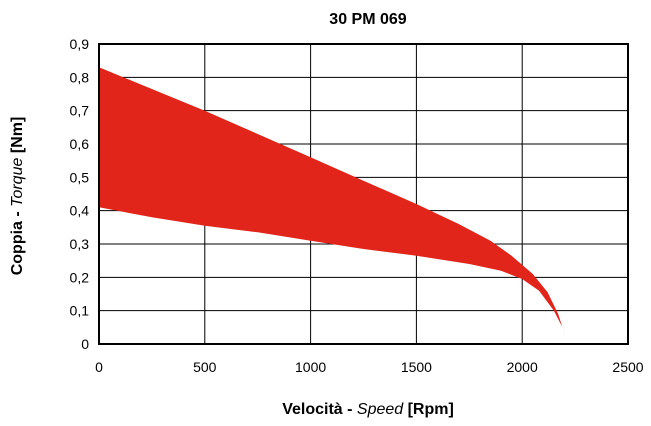 The width and height of the screenshot is (651, 426). Describe the element at coordinates (80, 177) in the screenshot. I see `y-tick-label: 0,5` at that location.